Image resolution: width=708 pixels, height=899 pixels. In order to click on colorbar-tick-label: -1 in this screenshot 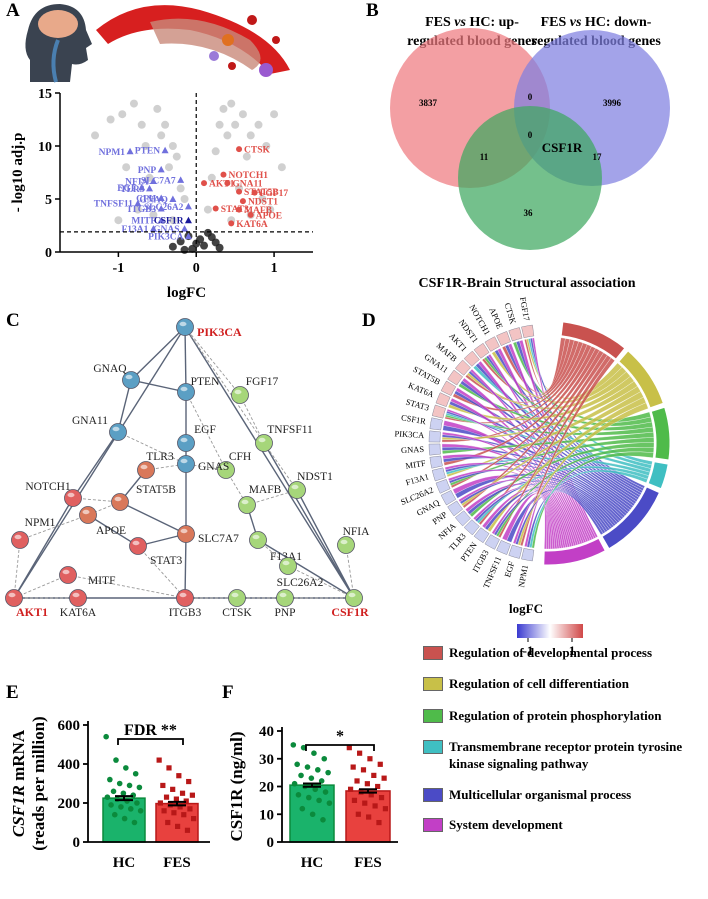, I will do `click(528, 650)`.